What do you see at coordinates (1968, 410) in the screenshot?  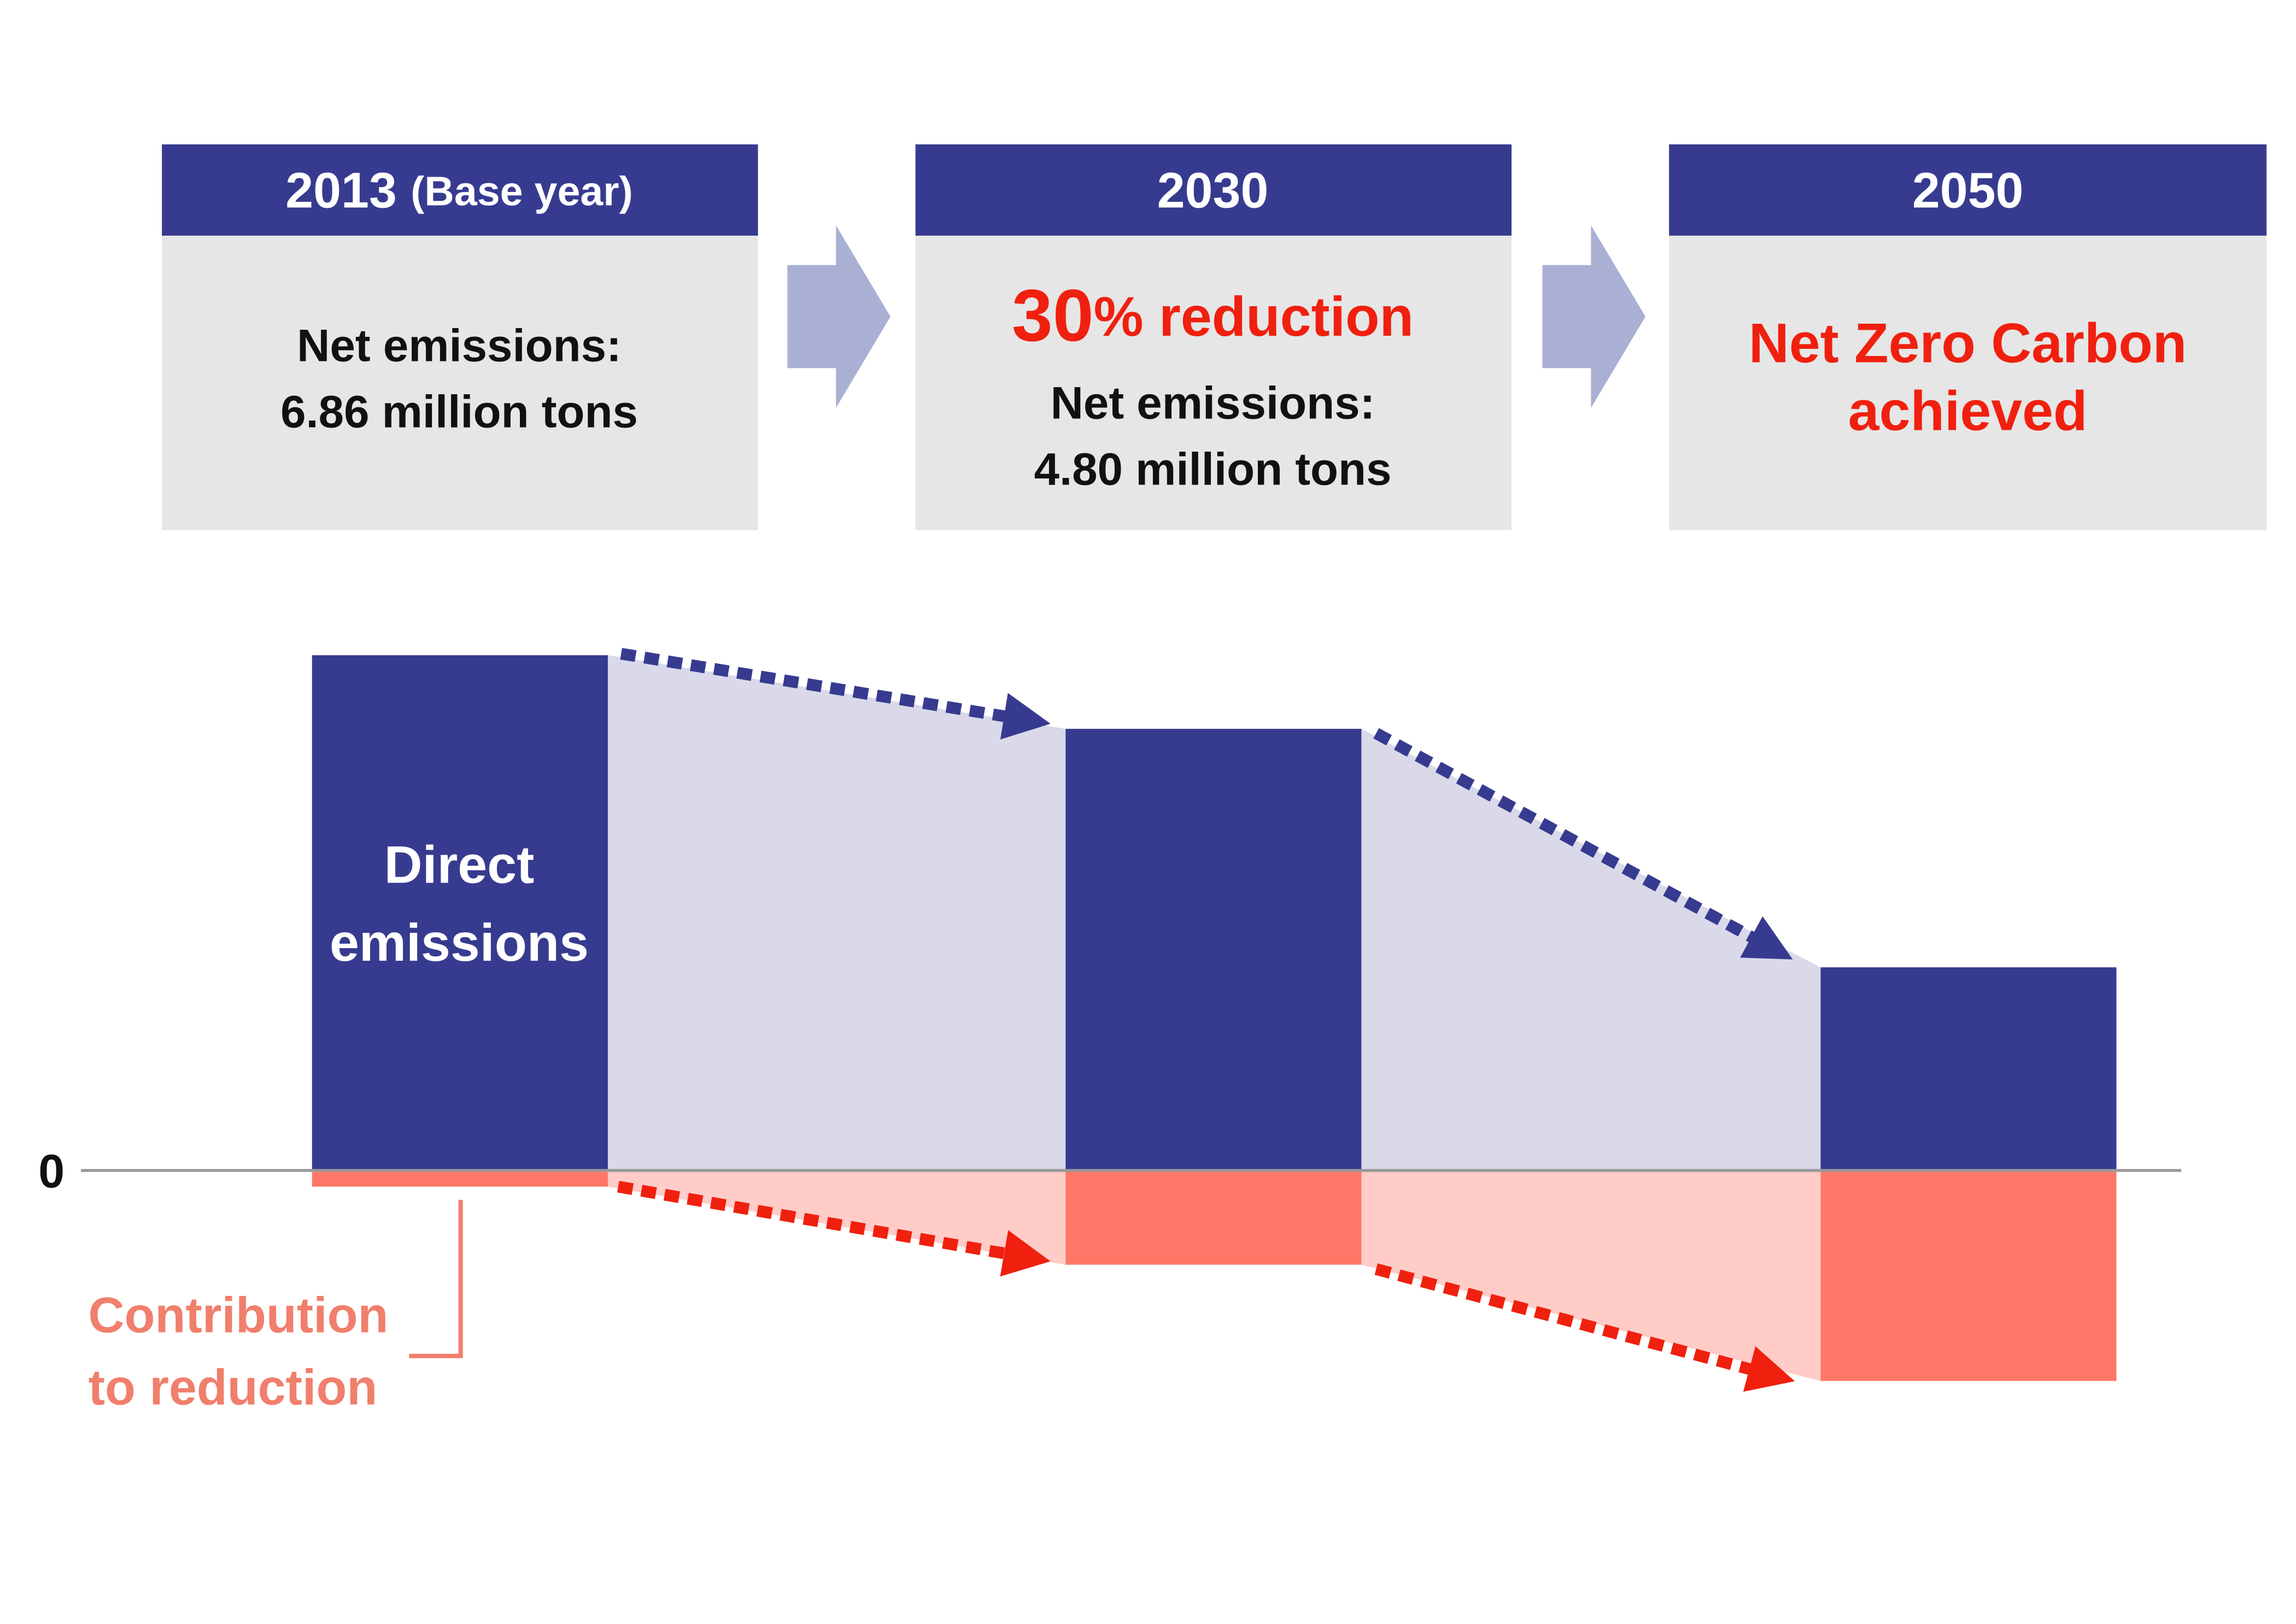 I see `card-highlight: achieved` at bounding box center [1968, 410].